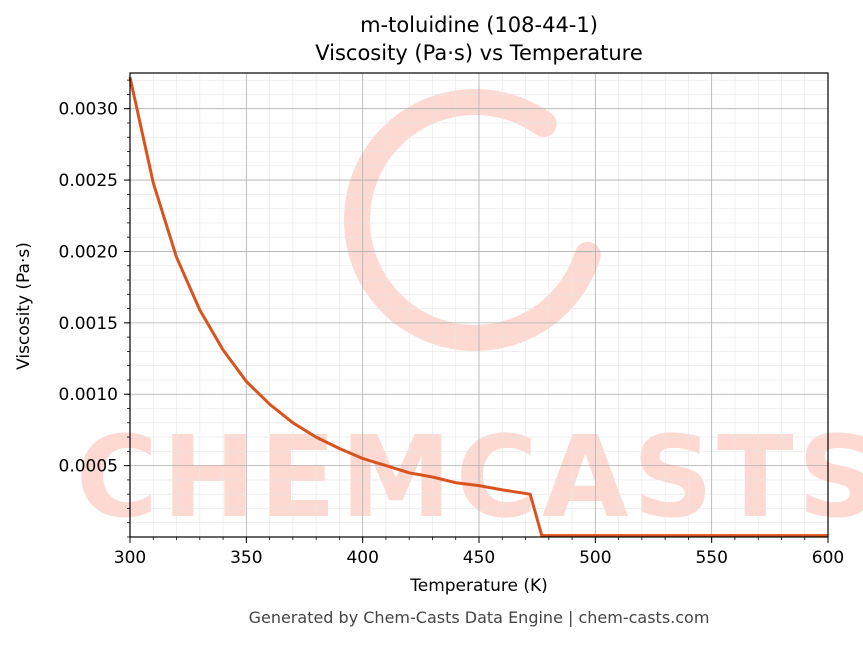  Describe the element at coordinates (479, 25) in the screenshot. I see `chart-title: m-toluidine (108-44-1)` at that location.